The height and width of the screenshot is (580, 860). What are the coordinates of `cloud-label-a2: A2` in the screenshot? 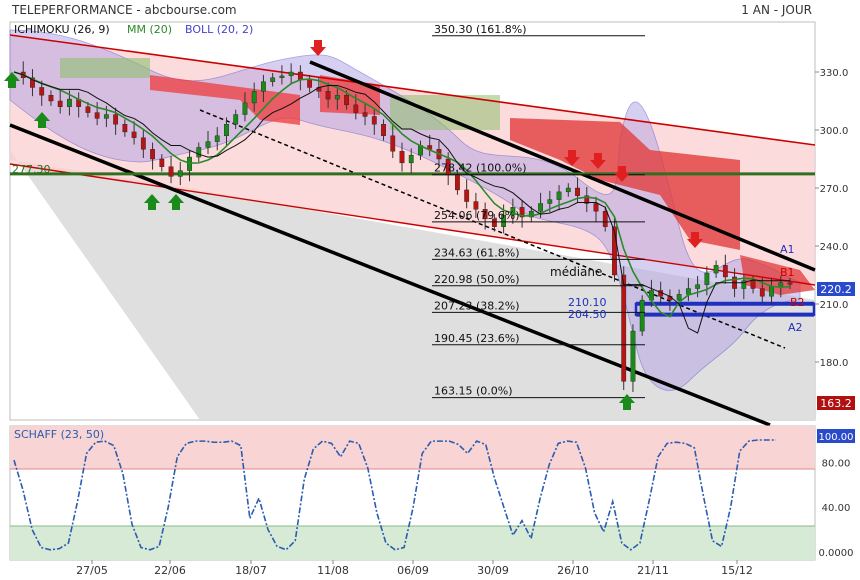 It's located at (795, 327).